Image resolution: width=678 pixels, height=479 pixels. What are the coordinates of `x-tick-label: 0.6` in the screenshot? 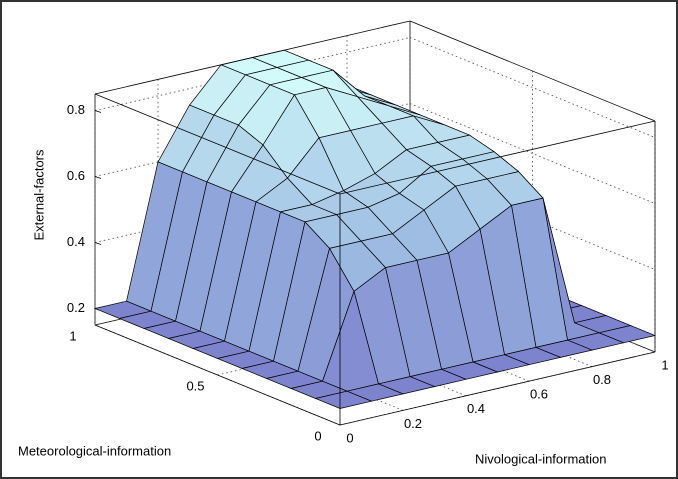 It's located at (539, 394).